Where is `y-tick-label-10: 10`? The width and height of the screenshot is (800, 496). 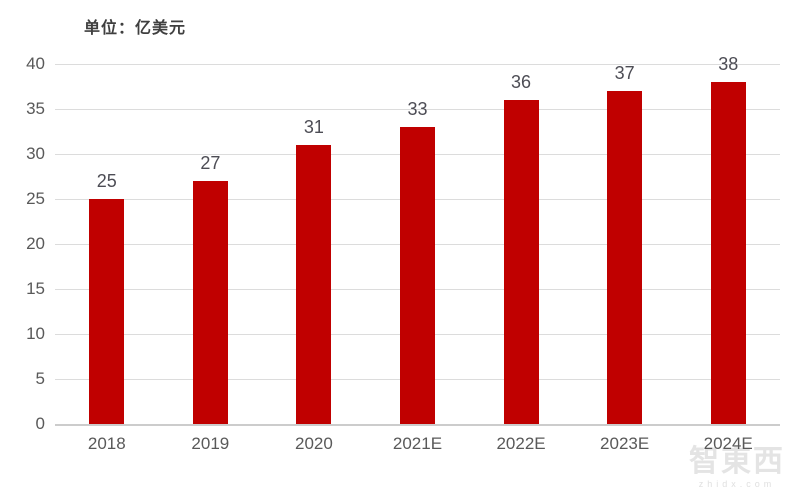 y-tick-label-10: 10 is located at coordinates (35, 333).